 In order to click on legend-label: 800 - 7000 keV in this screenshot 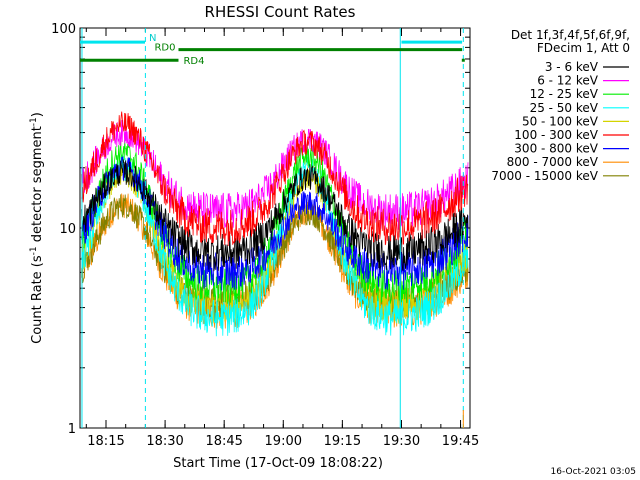, I will do `click(553, 162)`.